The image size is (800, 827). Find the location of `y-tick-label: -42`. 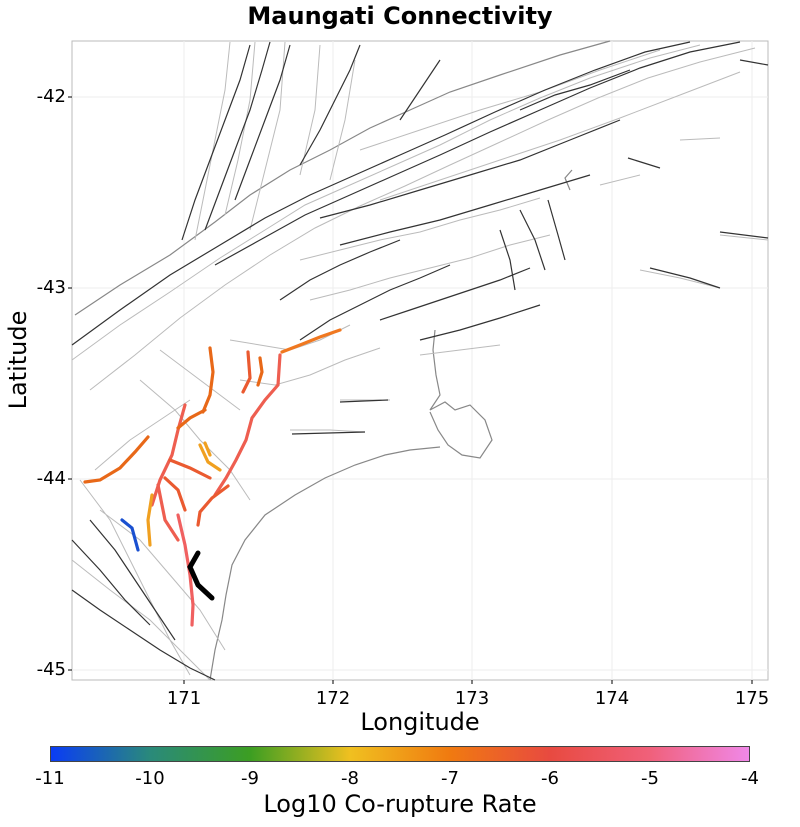

y-tick-label: -42 is located at coordinates (51, 96).